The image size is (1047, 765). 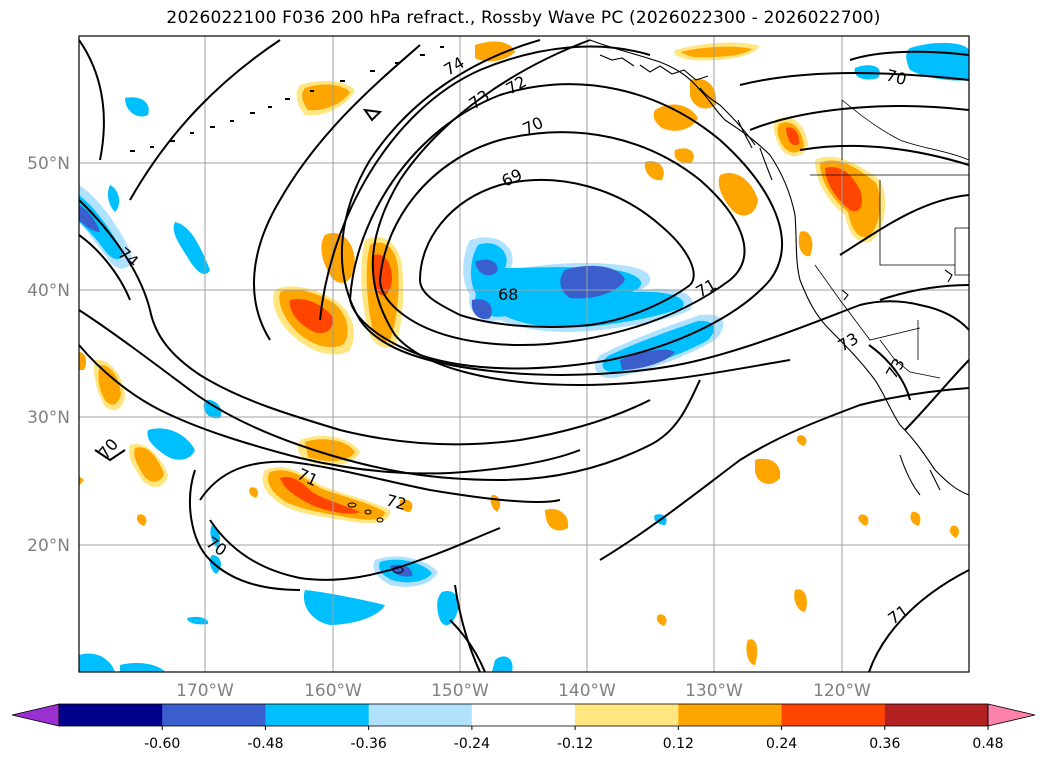 I want to click on colorbar-extend-low, so click(x=35, y=715).